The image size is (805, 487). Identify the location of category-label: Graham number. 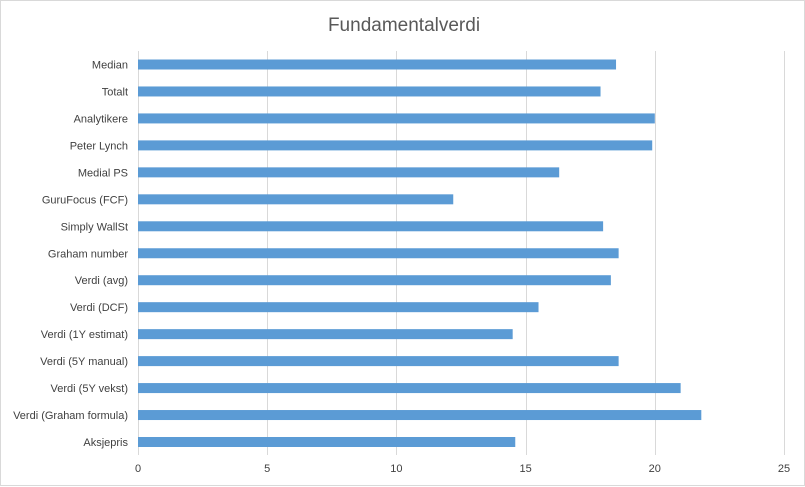
(88, 254).